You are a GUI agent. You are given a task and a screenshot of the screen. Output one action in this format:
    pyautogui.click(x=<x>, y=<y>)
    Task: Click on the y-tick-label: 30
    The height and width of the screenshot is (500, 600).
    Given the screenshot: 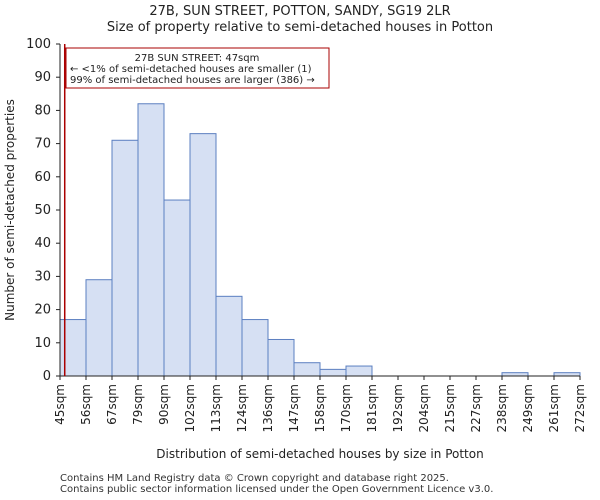 What is the action you would take?
    pyautogui.click(x=42, y=276)
    